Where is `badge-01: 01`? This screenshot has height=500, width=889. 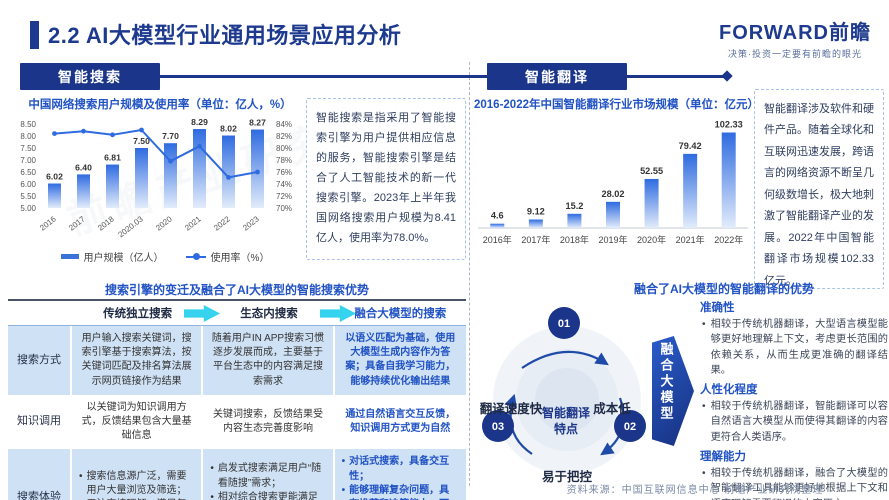
badge-01: 01 is located at coordinates (564, 324).